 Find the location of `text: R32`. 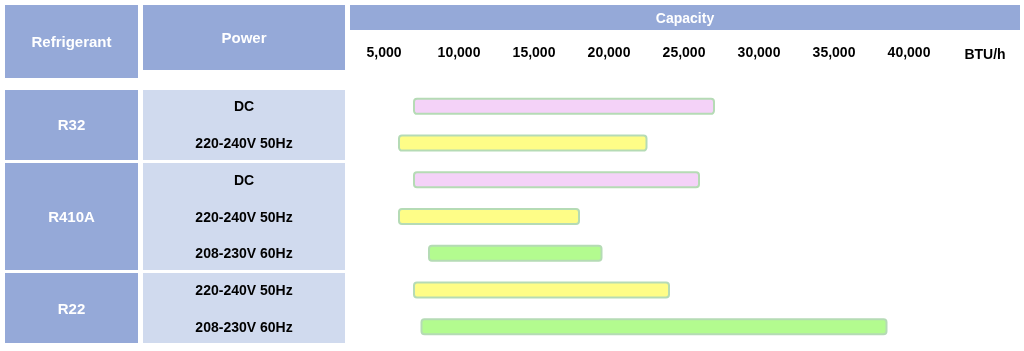

text: R32 is located at coordinates (71, 125).